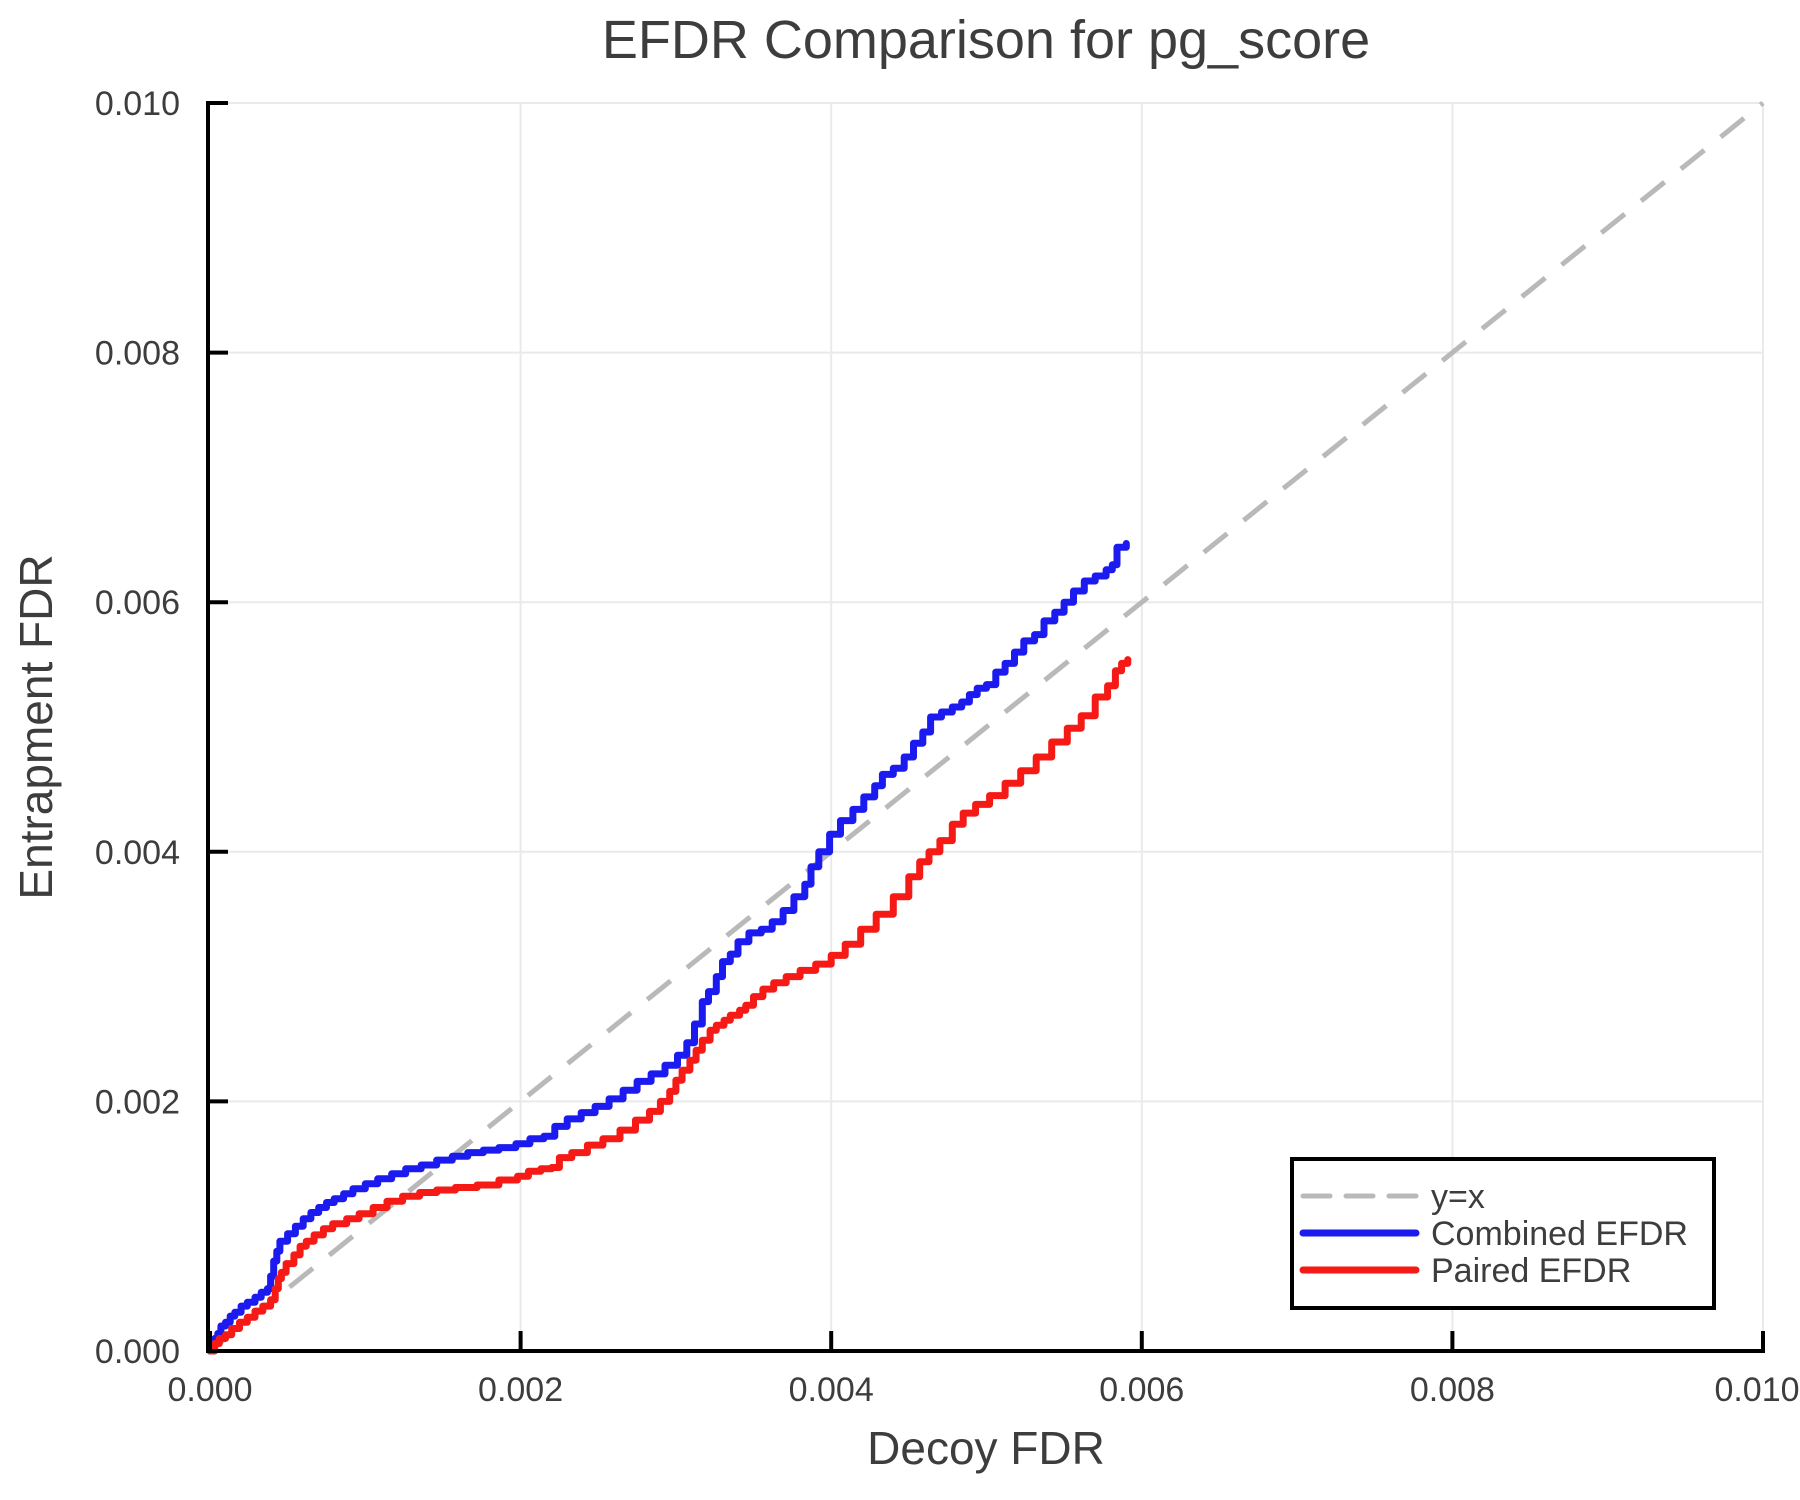 This screenshot has width=1800, height=1500. Describe the element at coordinates (137, 1102) in the screenshot. I see `y-tick-label: 0.002` at that location.